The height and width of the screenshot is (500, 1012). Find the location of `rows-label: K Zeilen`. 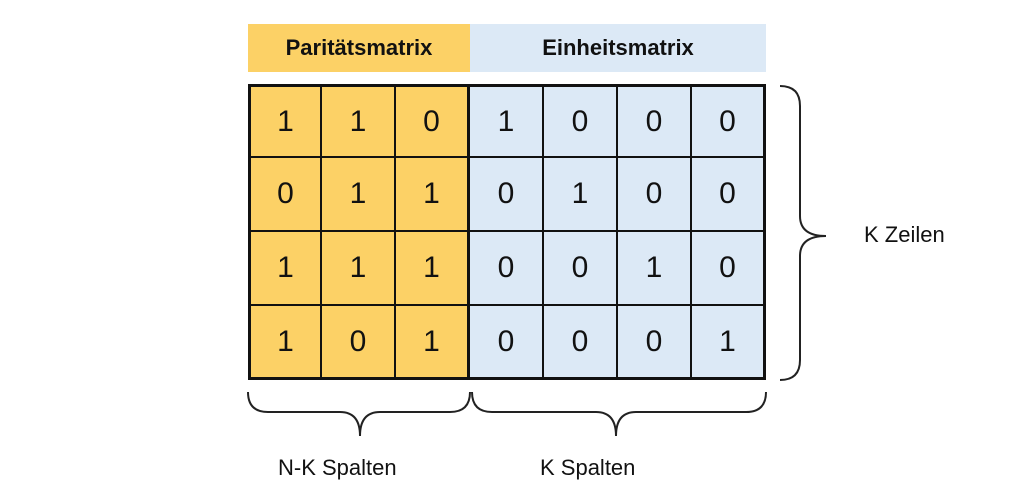

rows-label: K Zeilen is located at coordinates (904, 234).